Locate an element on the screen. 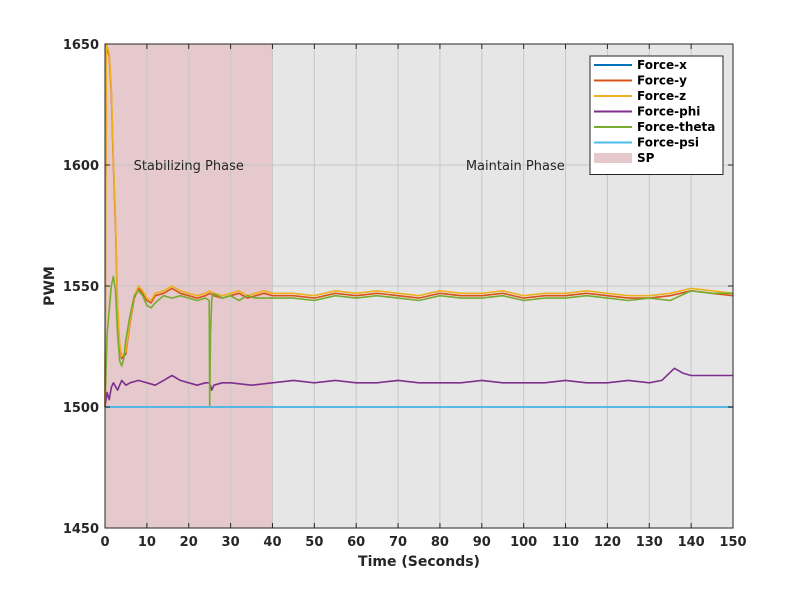 This screenshot has width=810, height=593. legend-entry: Force-phi is located at coordinates (668, 112).